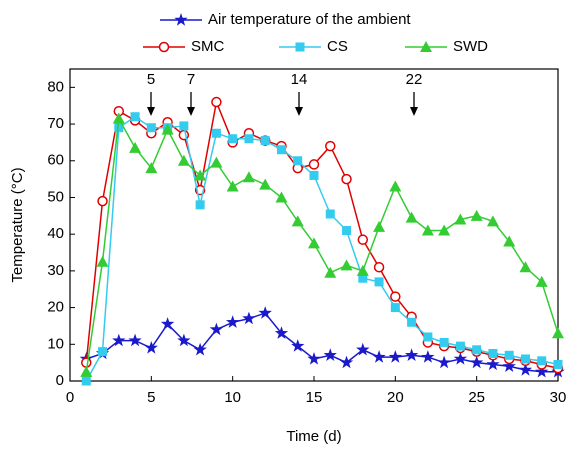  What do you see at coordinates (55, 123) in the screenshot?
I see `y-tick-label: 70` at bounding box center [55, 123].